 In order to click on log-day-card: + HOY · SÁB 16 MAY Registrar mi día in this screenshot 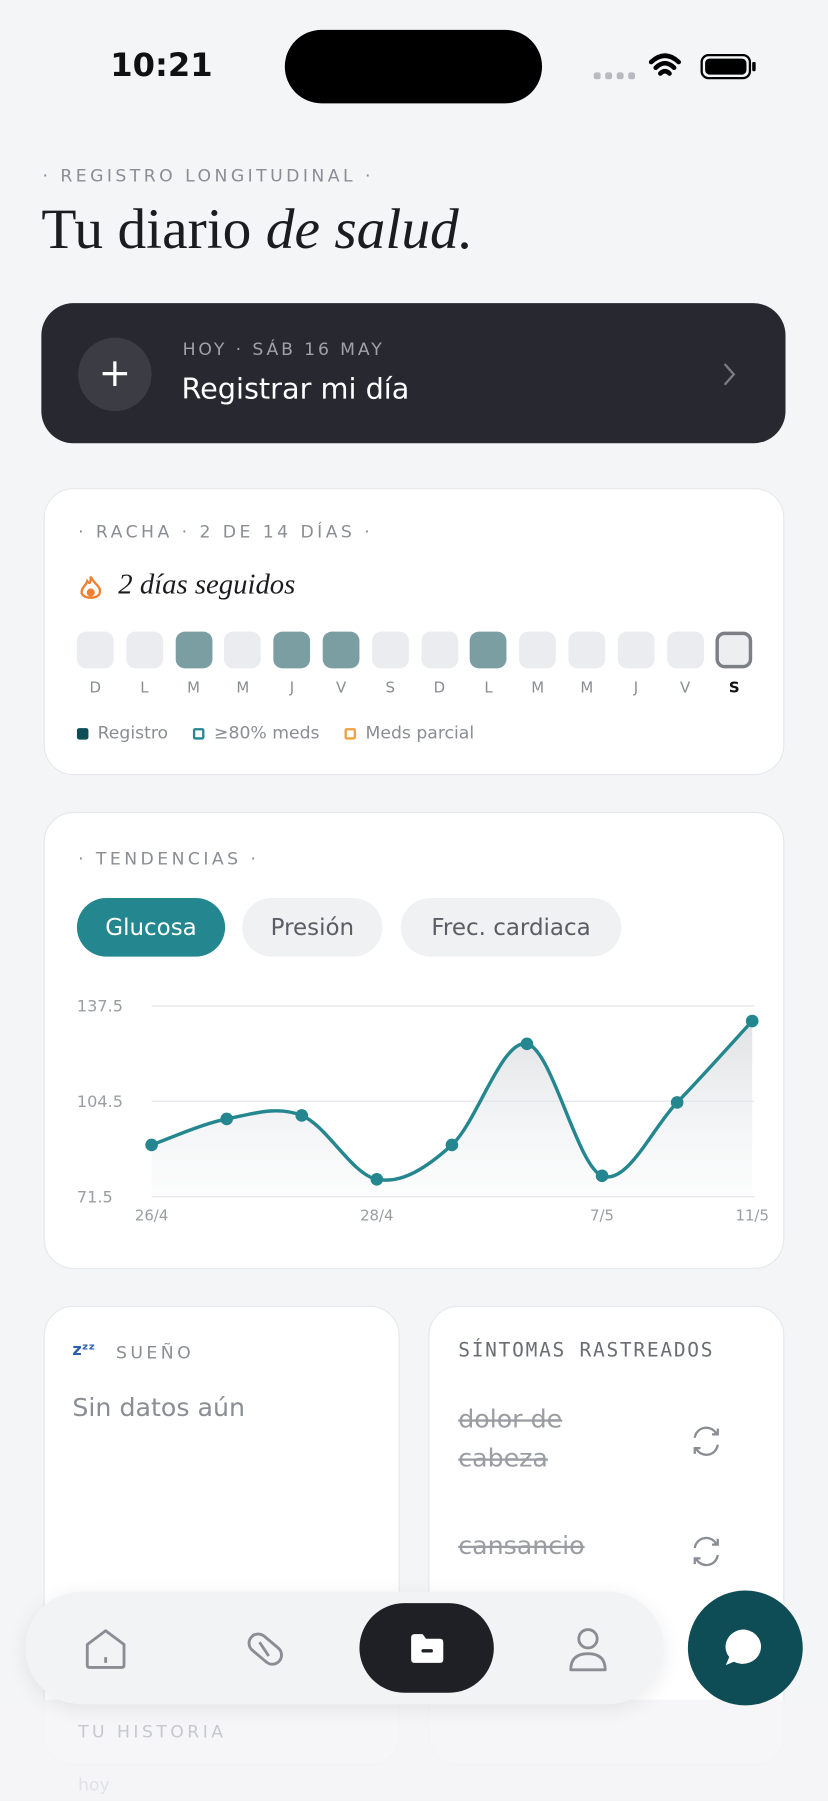, I will do `click(413, 373)`.